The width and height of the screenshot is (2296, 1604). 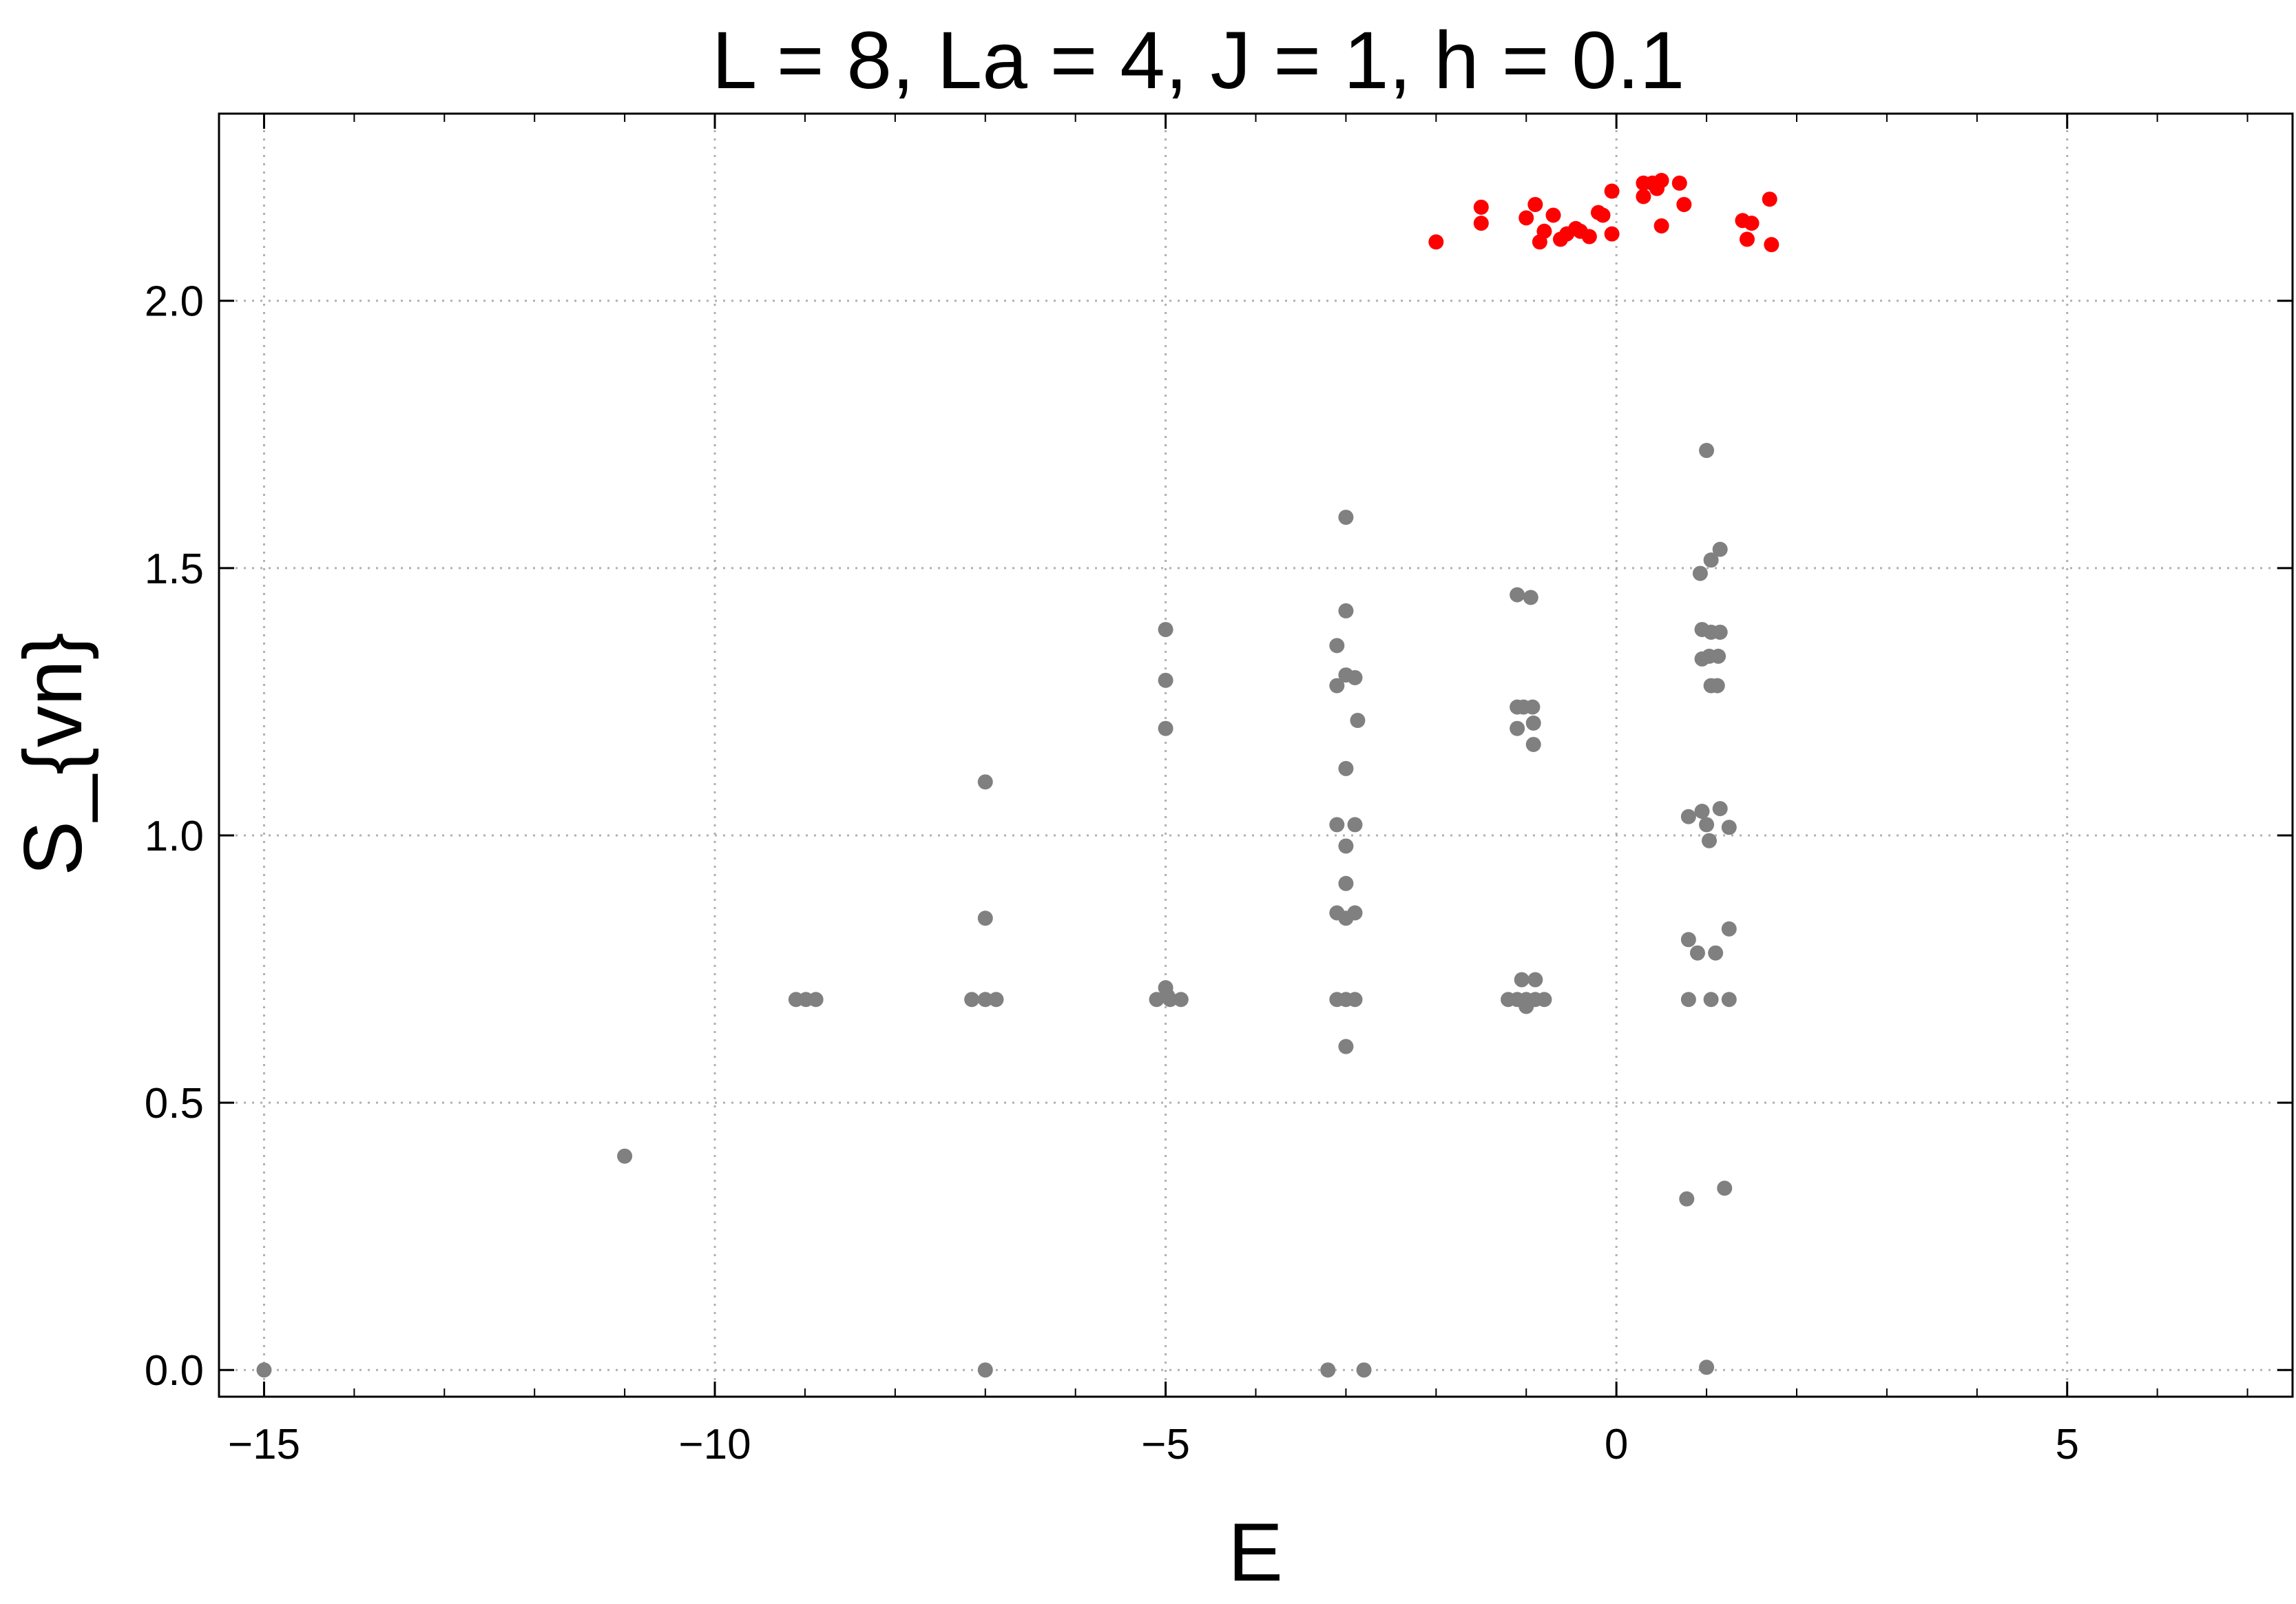 I want to click on y-tick-label: 1.5, so click(x=174, y=569).